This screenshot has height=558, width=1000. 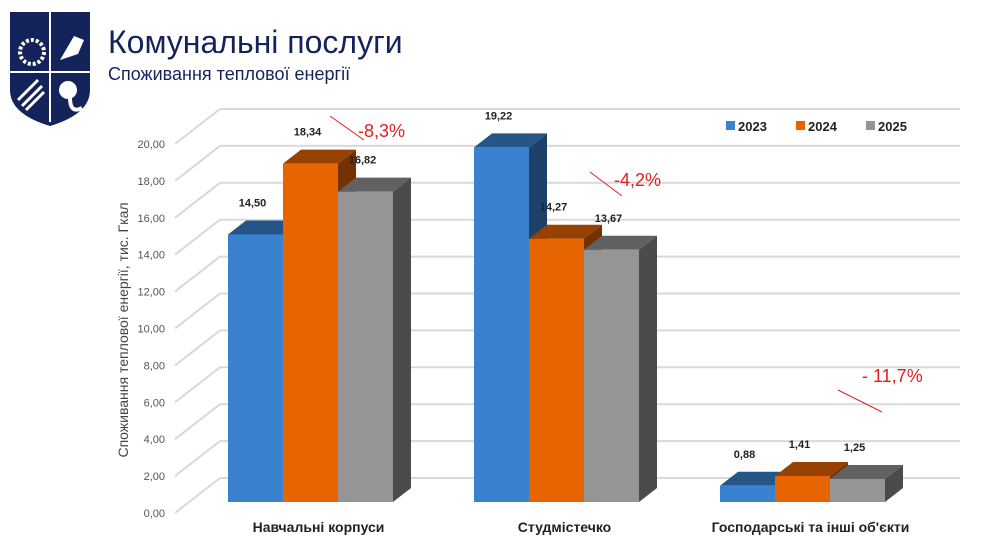 I want to click on data-label: 0,88, so click(x=744, y=455).